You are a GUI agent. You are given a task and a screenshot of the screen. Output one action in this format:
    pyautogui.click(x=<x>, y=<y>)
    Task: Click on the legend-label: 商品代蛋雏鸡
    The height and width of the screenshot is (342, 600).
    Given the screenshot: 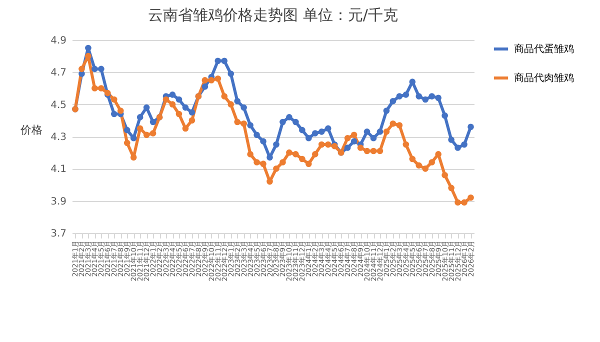 What is the action you would take?
    pyautogui.click(x=544, y=49)
    